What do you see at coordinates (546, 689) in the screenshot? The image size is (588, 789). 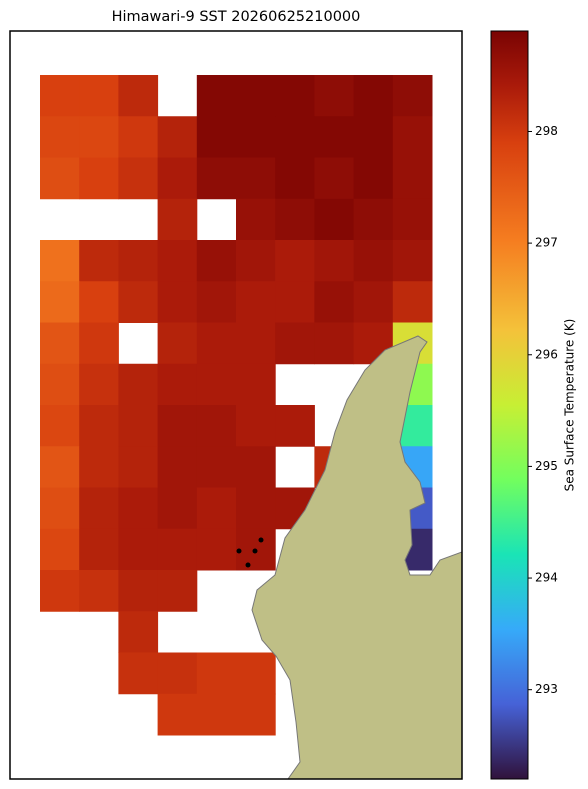 I see `colorbar-tick-label: 293` at bounding box center [546, 689].